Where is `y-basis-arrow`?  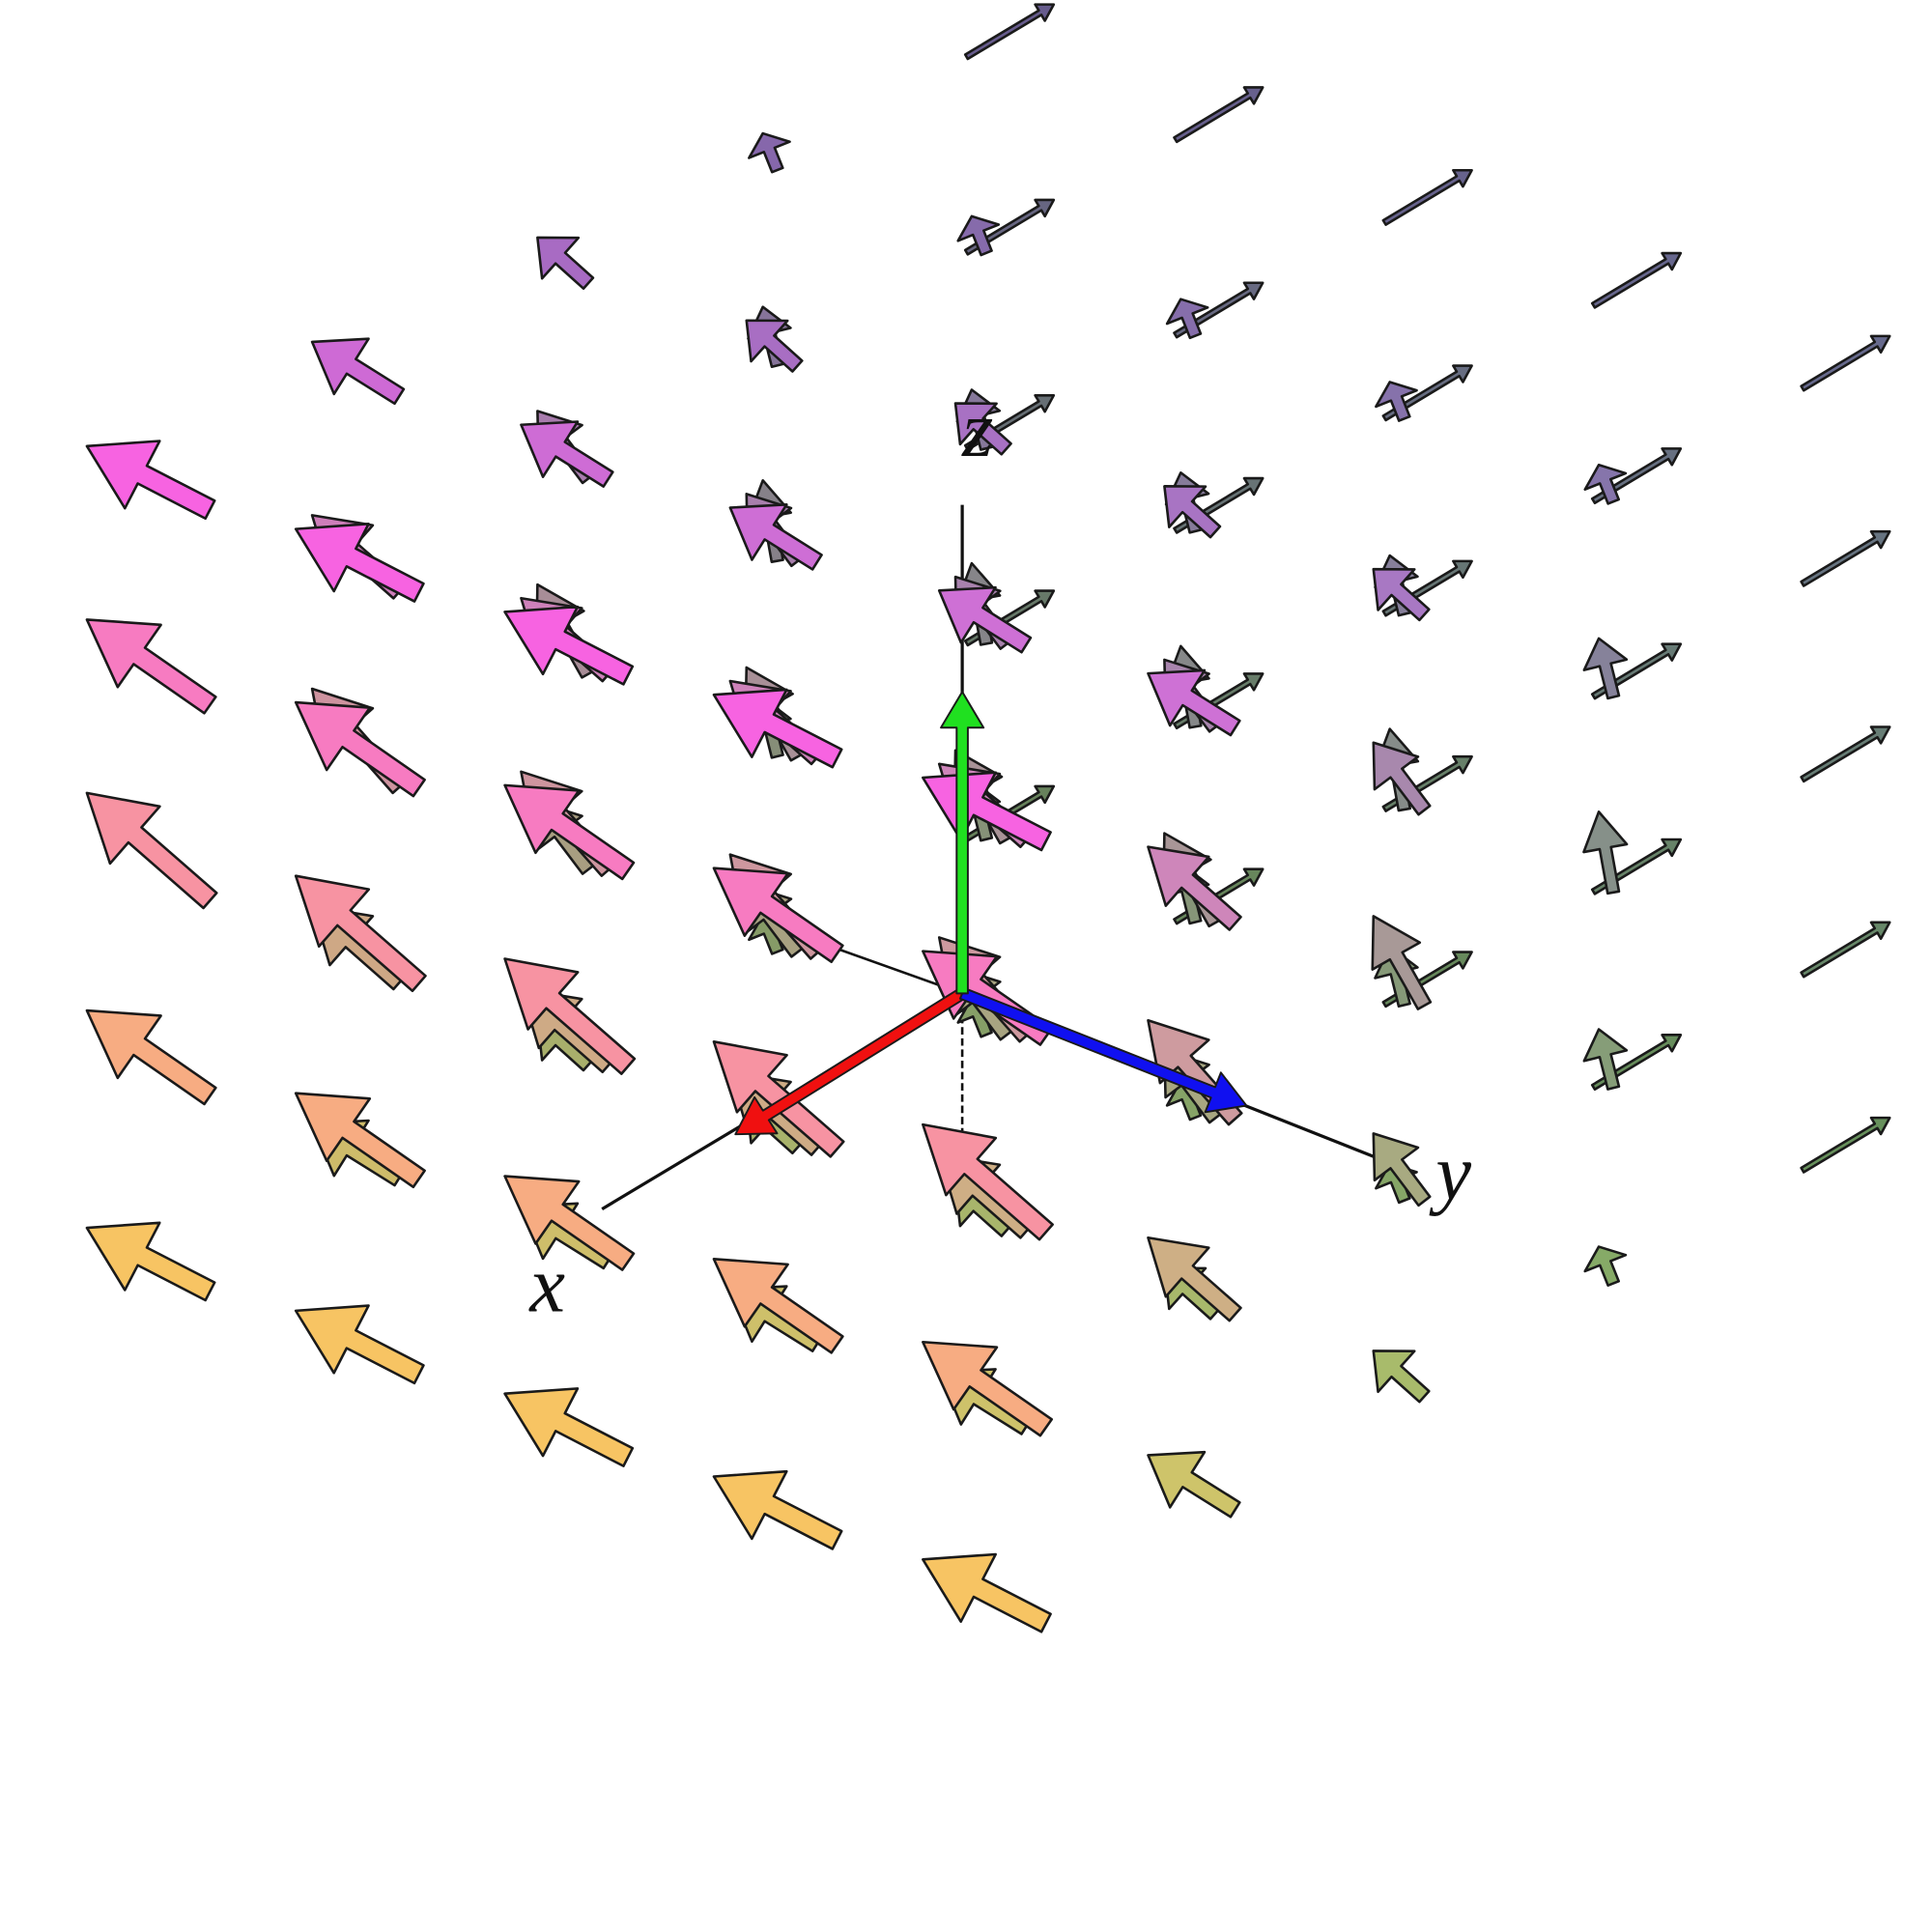
y-basis-arrow is located at coordinates (1103, 1050).